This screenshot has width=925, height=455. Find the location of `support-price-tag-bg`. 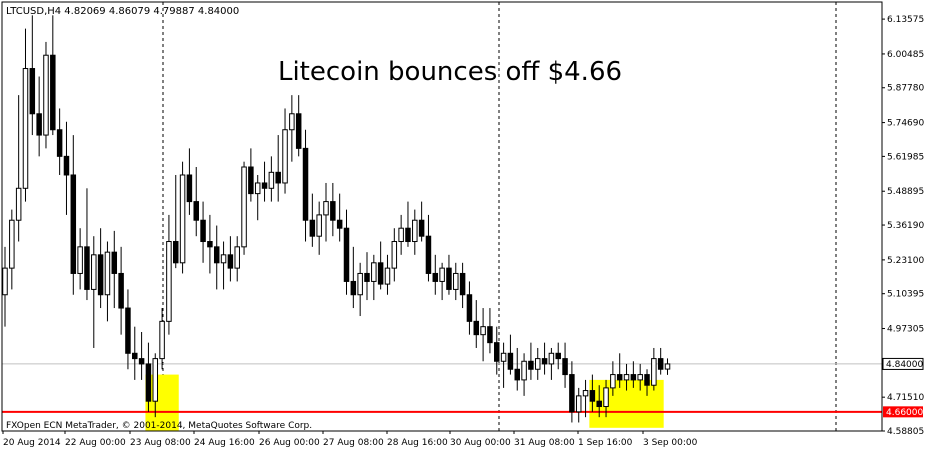

support-price-tag-bg is located at coordinates (903, 412).